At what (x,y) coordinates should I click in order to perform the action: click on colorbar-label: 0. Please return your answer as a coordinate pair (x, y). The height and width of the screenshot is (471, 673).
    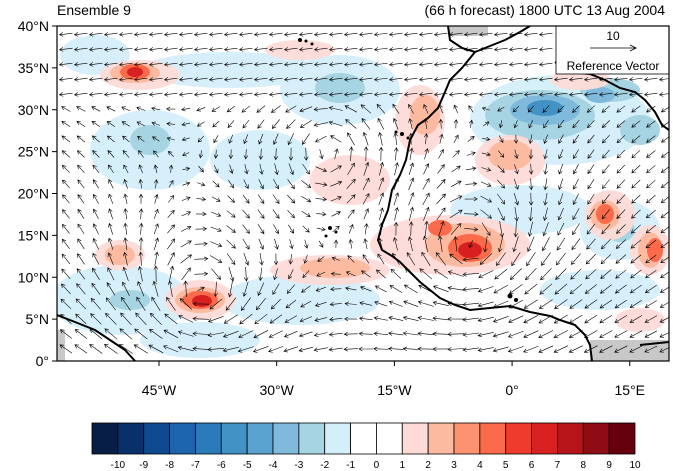
    Looking at the image, I should click on (377, 465).